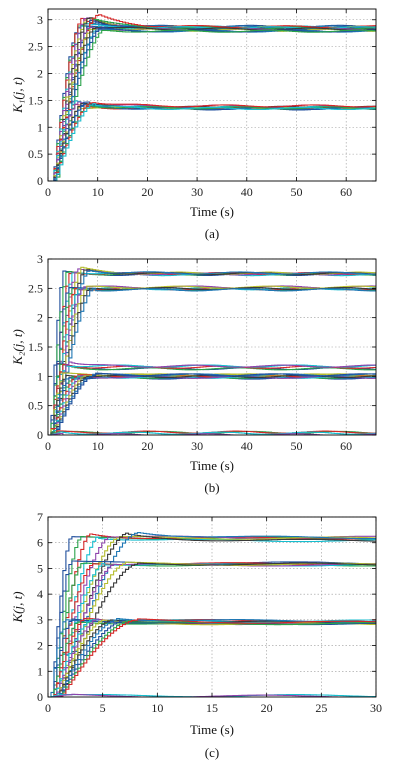  I want to click on panel-caption: (b), so click(211, 487).